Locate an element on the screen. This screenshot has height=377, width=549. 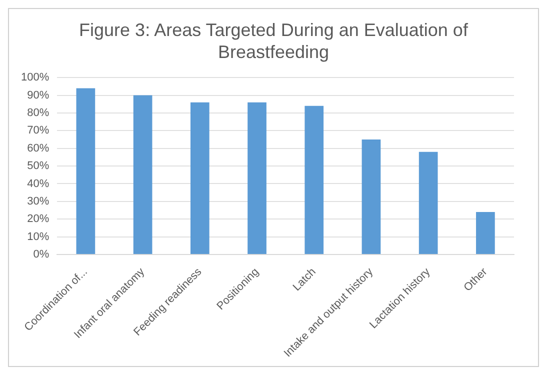
y-tick-label: 80% is located at coordinates (38, 113).